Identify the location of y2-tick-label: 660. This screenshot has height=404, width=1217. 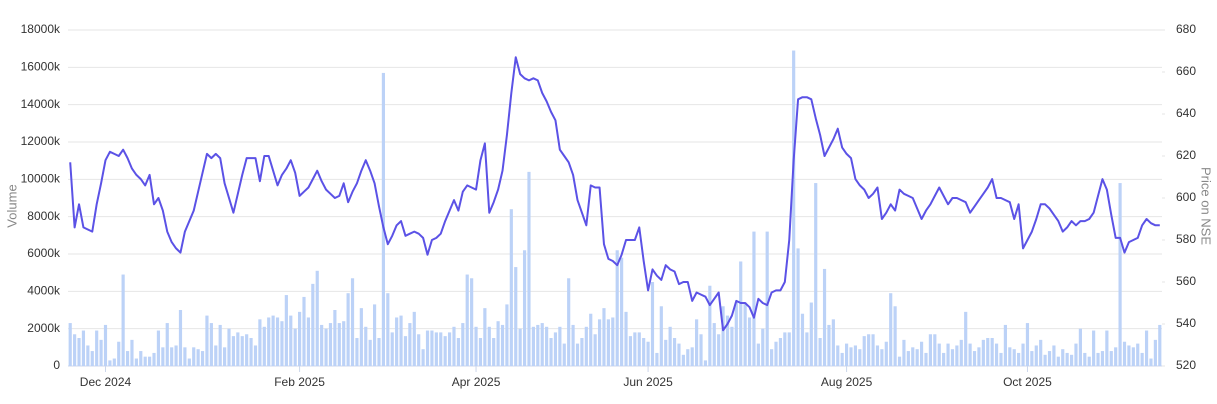
(1186, 71).